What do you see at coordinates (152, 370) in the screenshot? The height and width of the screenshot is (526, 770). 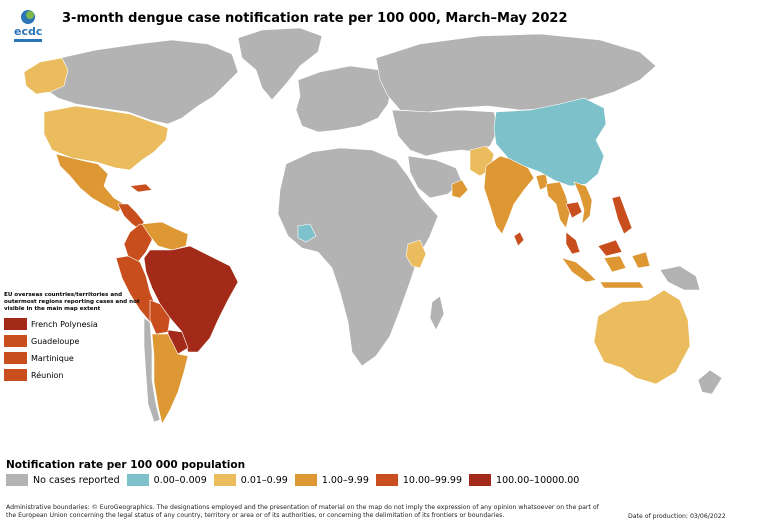 I see `map-region-chile` at bounding box center [152, 370].